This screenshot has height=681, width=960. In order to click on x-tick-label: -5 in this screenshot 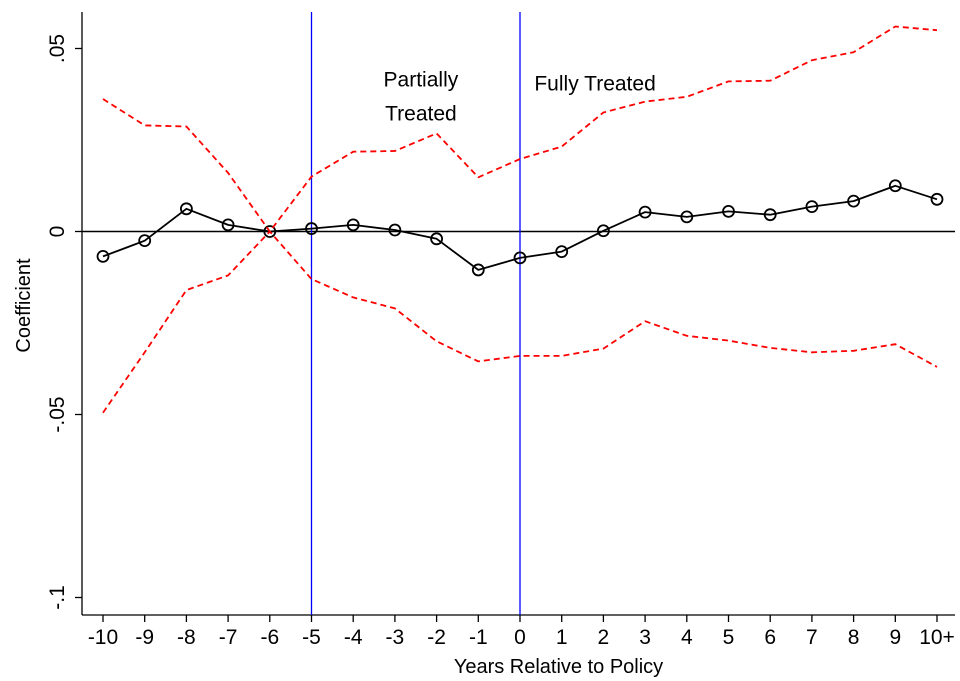, I will do `click(311, 637)`.